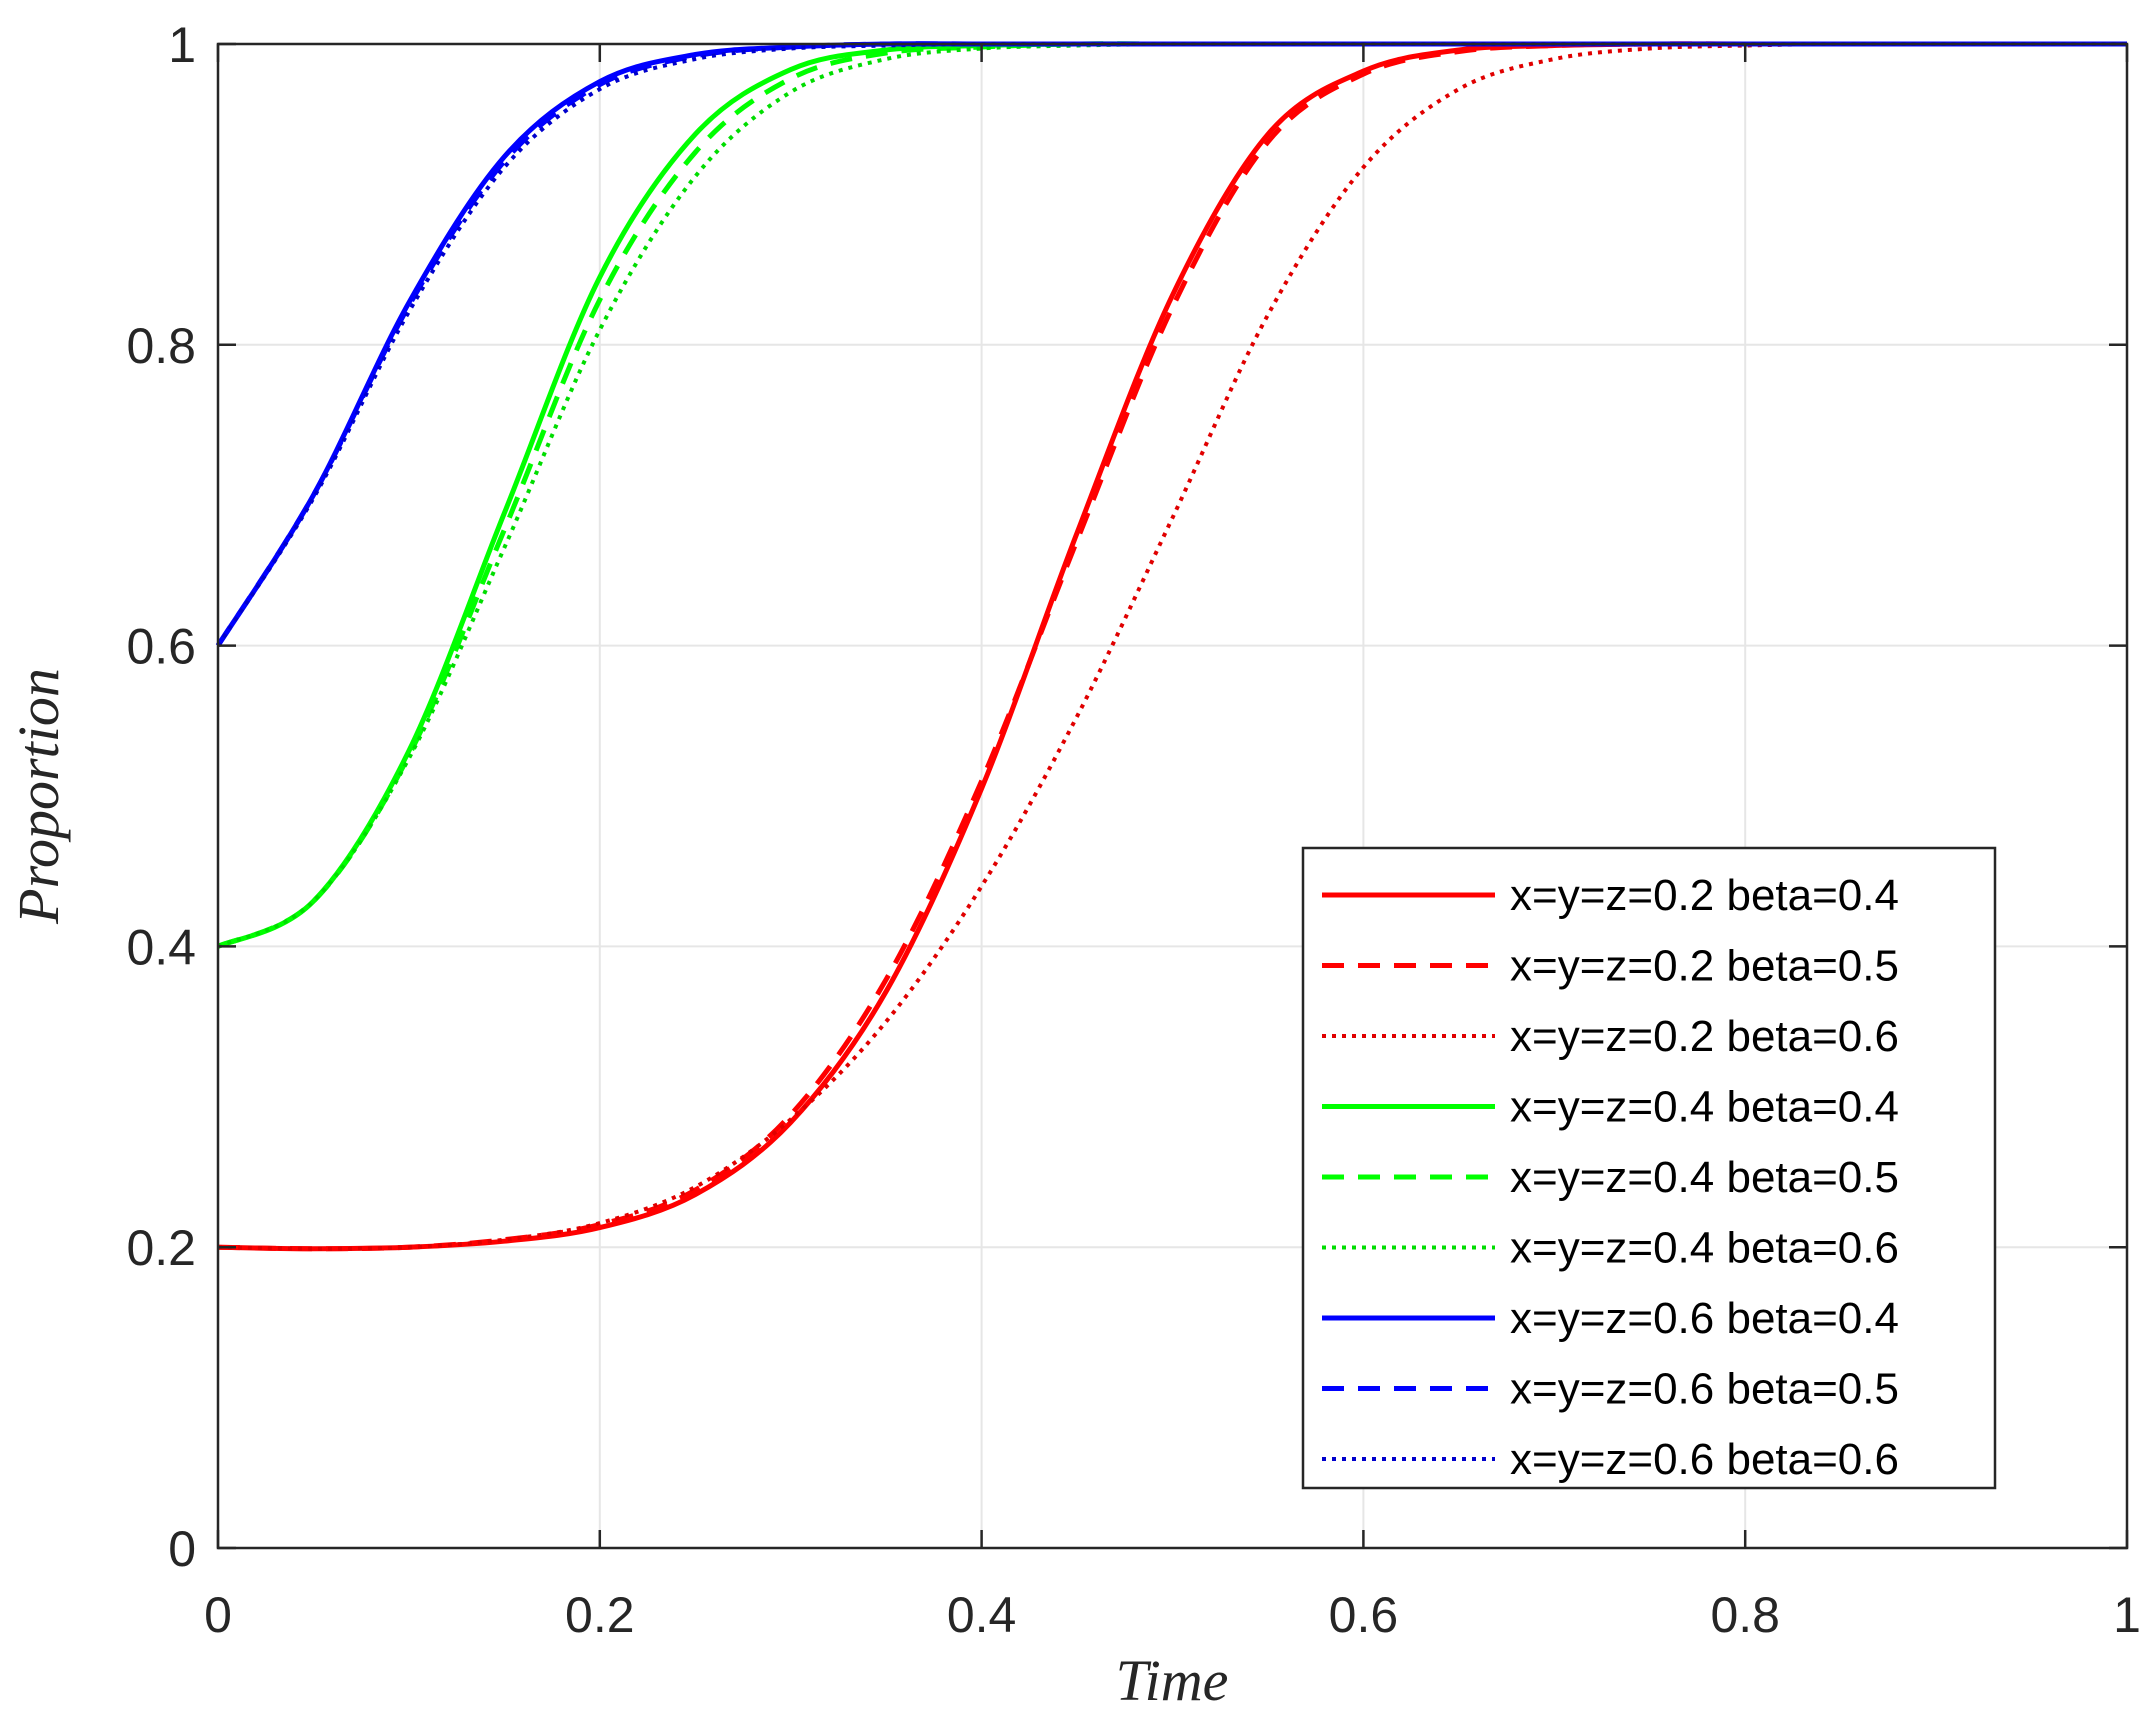  What do you see at coordinates (1704, 1459) in the screenshot?
I see `legend-label: x=y=z=0.6 beta=0.6` at bounding box center [1704, 1459].